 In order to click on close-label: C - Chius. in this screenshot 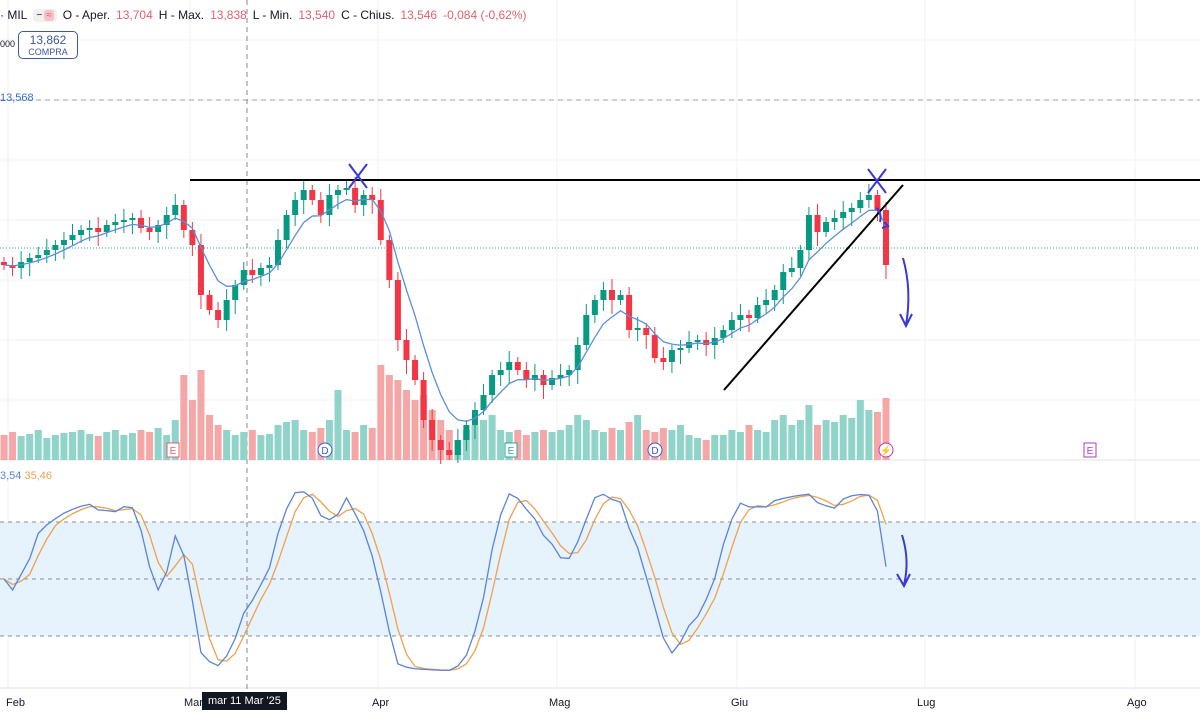, I will do `click(368, 15)`.